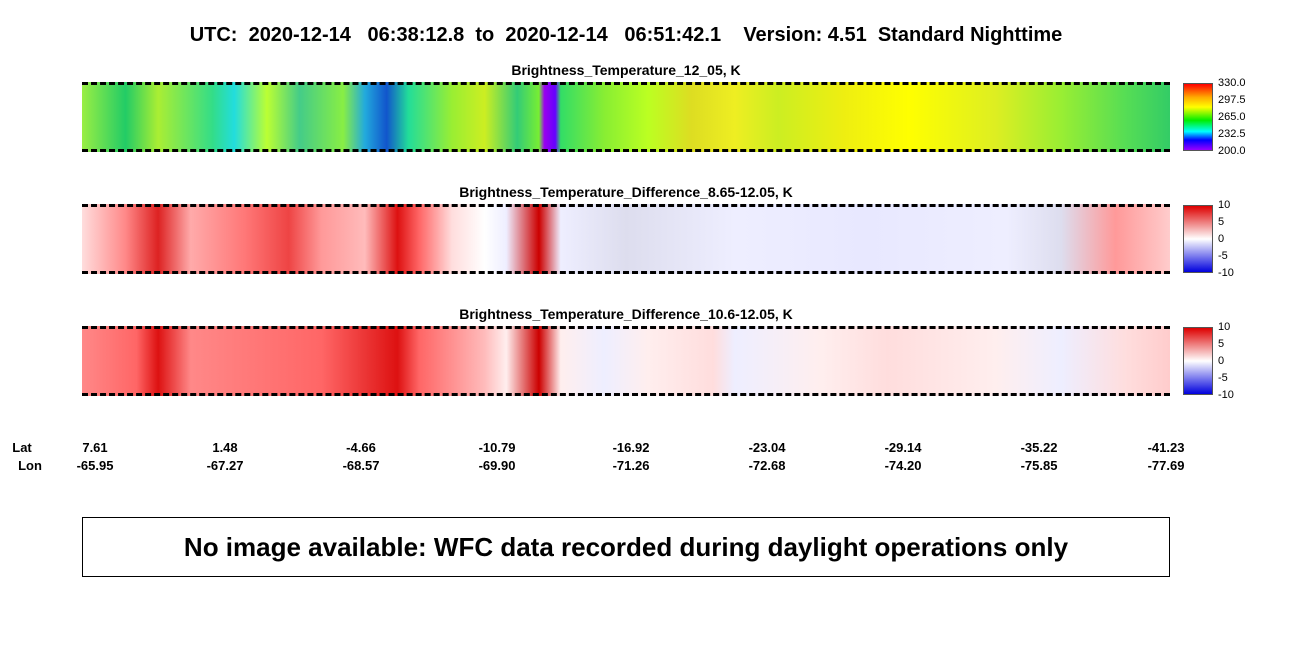 This screenshot has width=1300, height=667. Describe the element at coordinates (225, 447) in the screenshot. I see `lat-value: 1.48` at that location.